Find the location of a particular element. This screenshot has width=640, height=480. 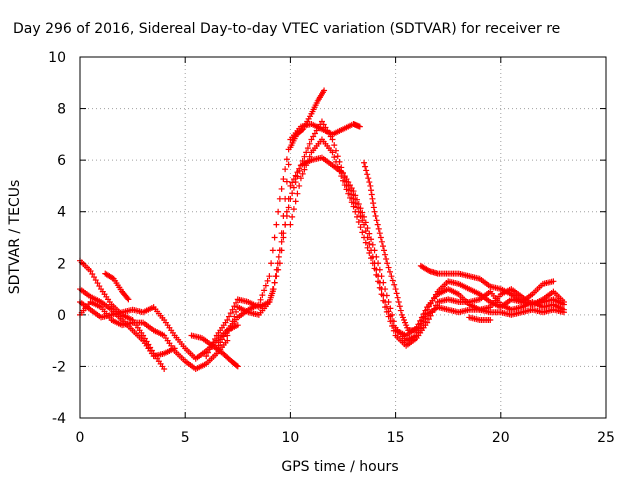

y-tick-label: 0 is located at coordinates (61, 316).